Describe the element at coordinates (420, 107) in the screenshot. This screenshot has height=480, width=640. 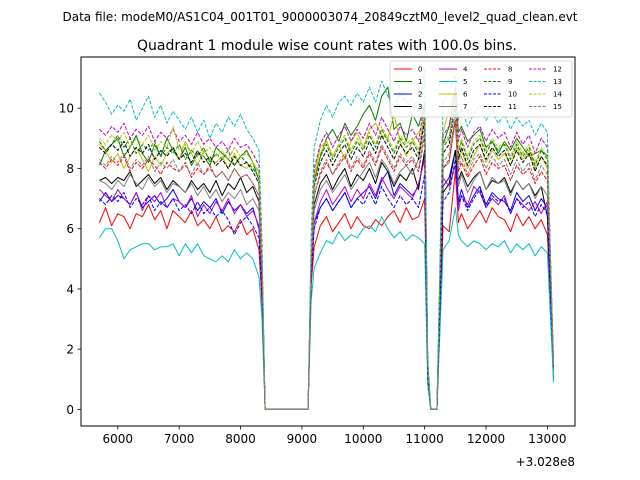
I see `legend-label: 3` at that location.